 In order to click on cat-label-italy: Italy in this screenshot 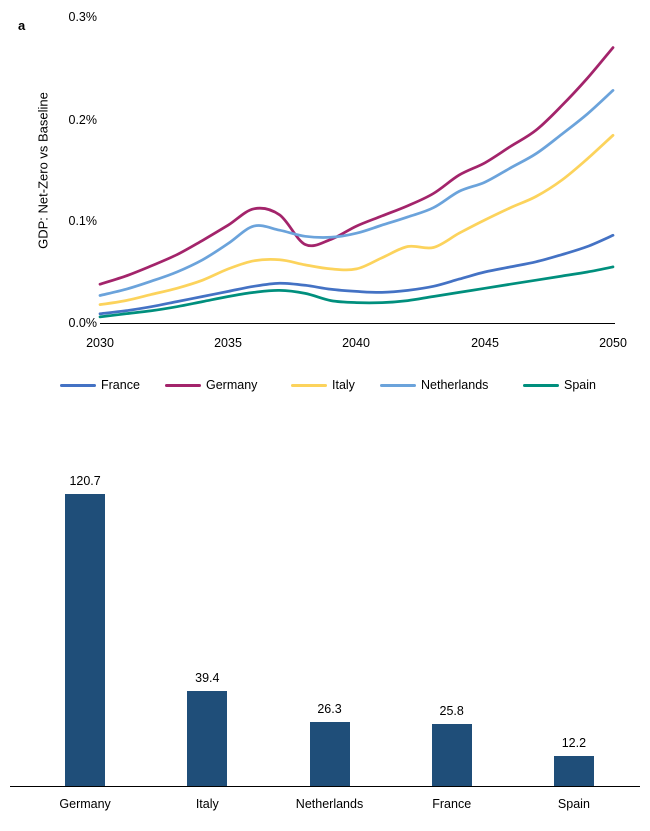, I will do `click(207, 804)`.